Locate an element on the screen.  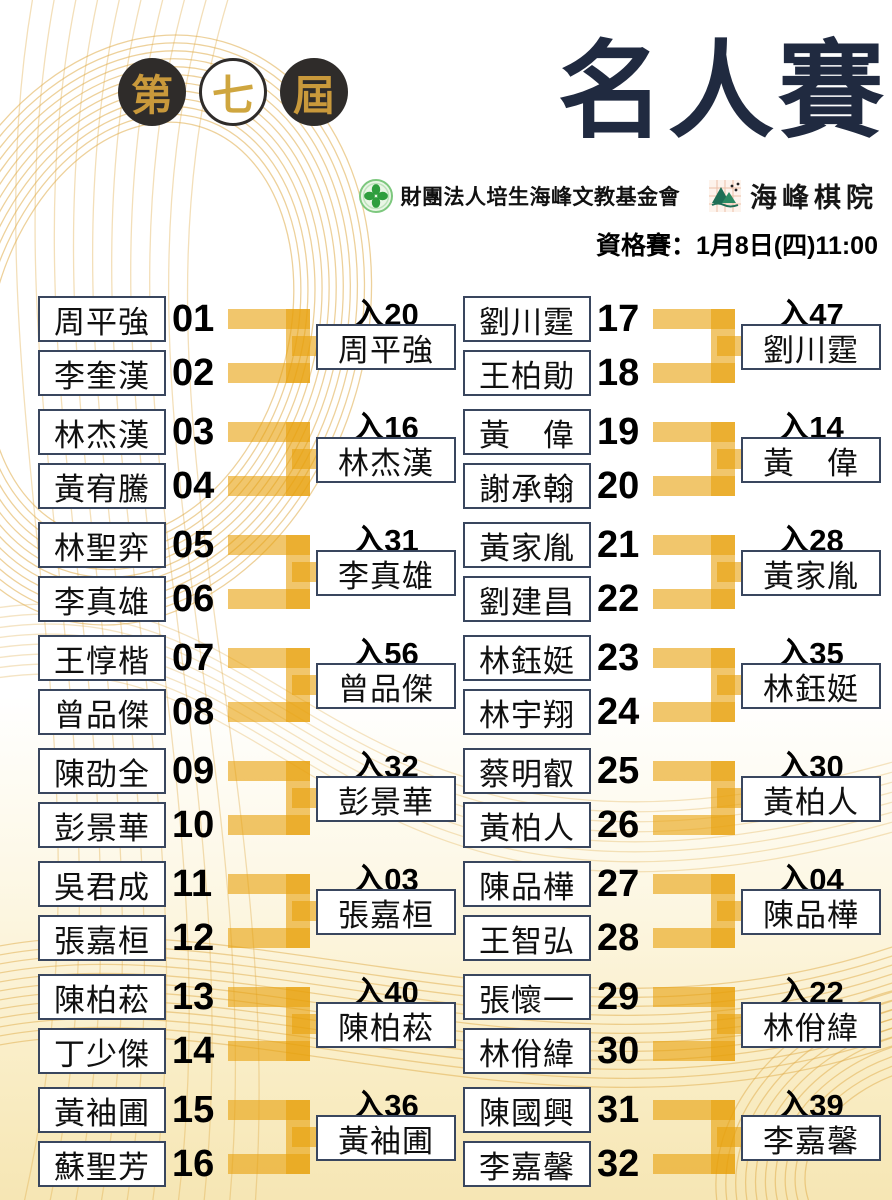
player-name-box: 丁少傑 is located at coordinates (102, 1051).